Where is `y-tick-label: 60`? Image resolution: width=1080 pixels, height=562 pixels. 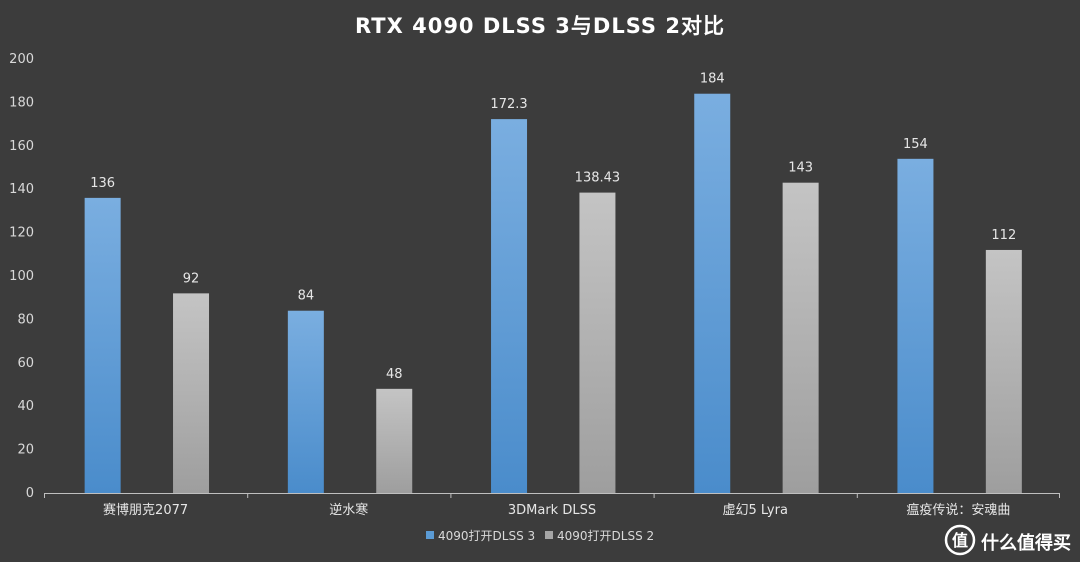 y-tick-label: 60 is located at coordinates (25, 363).